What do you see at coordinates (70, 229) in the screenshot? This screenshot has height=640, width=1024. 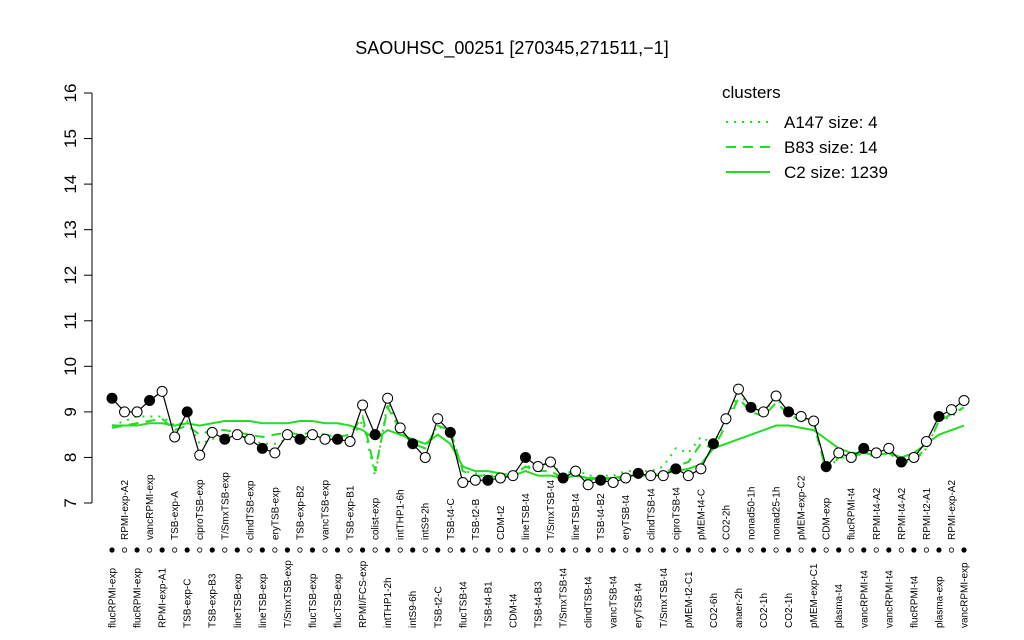 I see `y-tick-label: 13` at bounding box center [70, 229].